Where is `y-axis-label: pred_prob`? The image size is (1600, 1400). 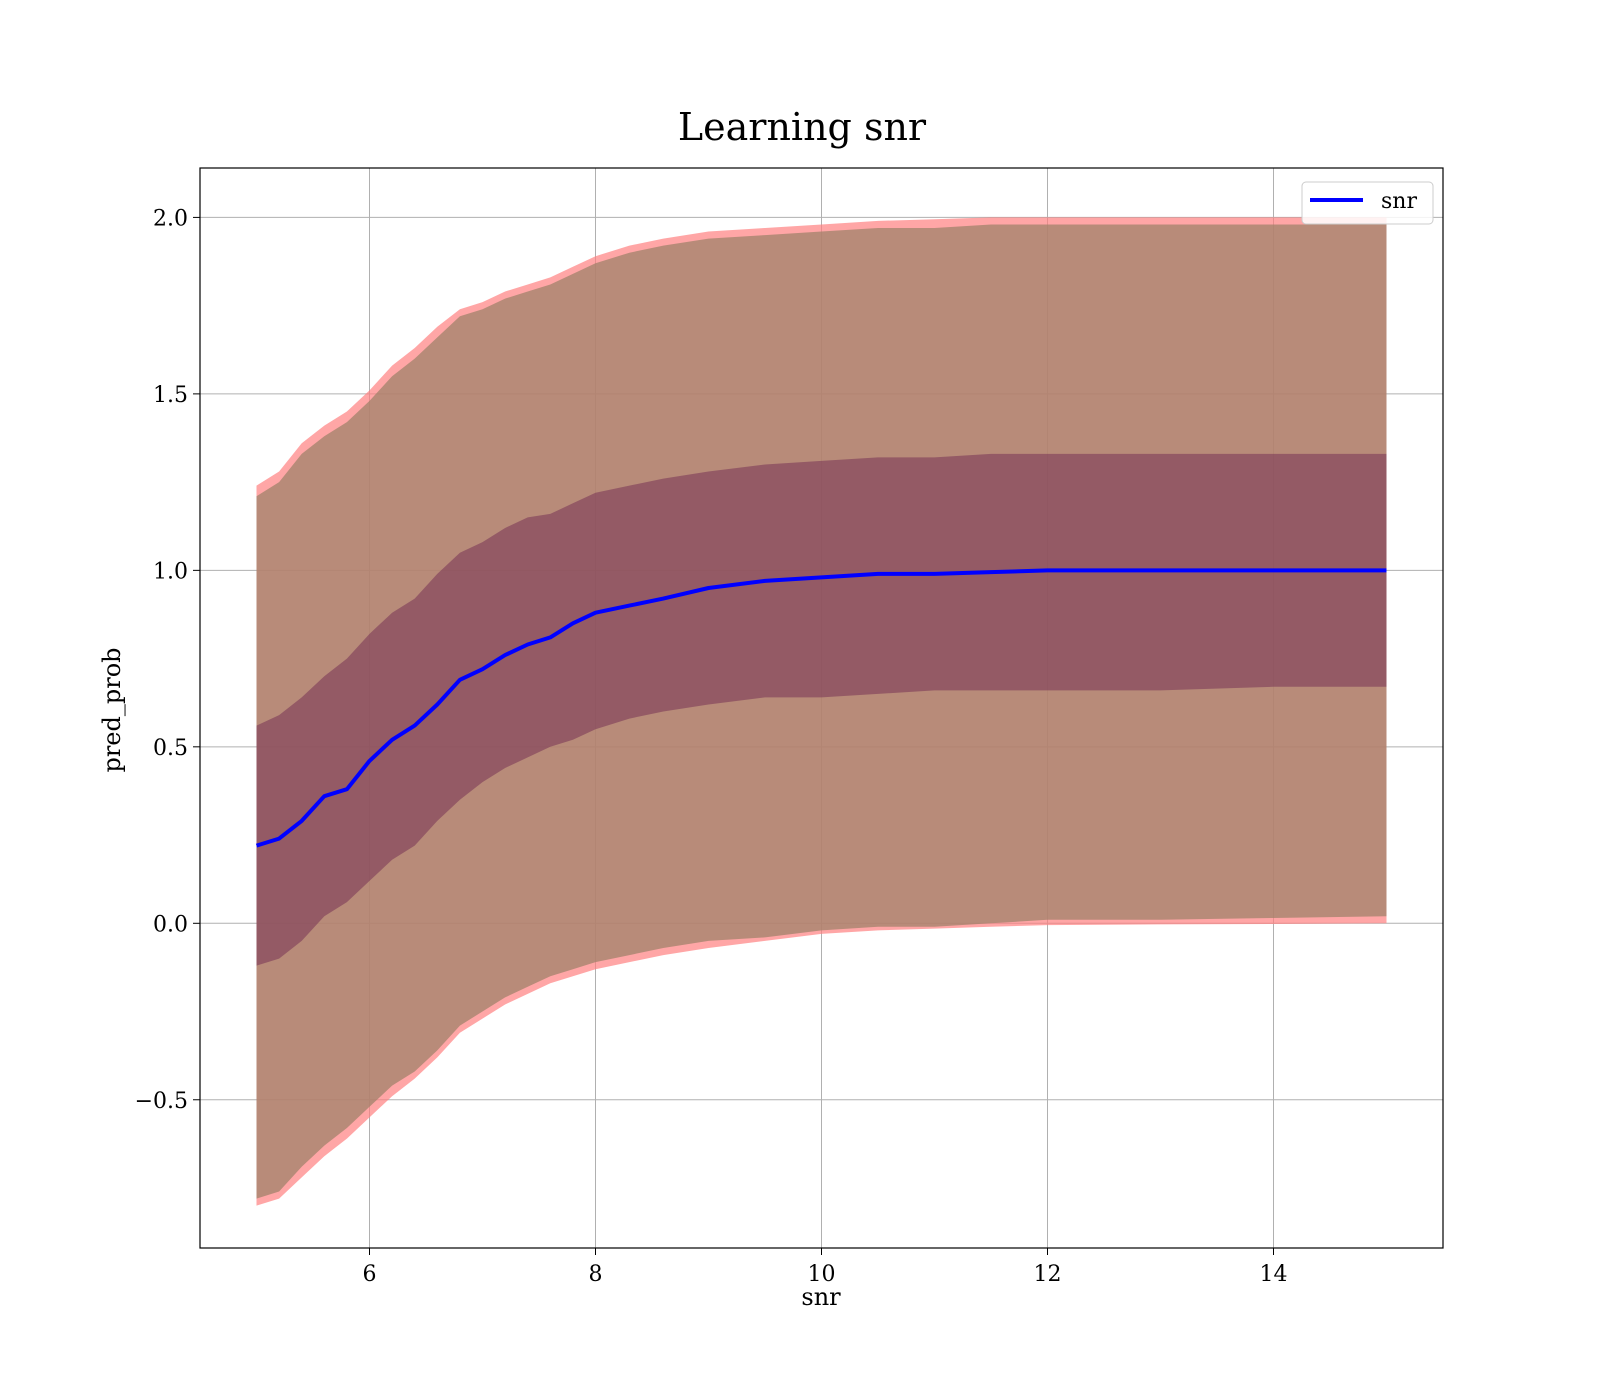 y-axis-label: pred_prob is located at coordinates (112, 709).